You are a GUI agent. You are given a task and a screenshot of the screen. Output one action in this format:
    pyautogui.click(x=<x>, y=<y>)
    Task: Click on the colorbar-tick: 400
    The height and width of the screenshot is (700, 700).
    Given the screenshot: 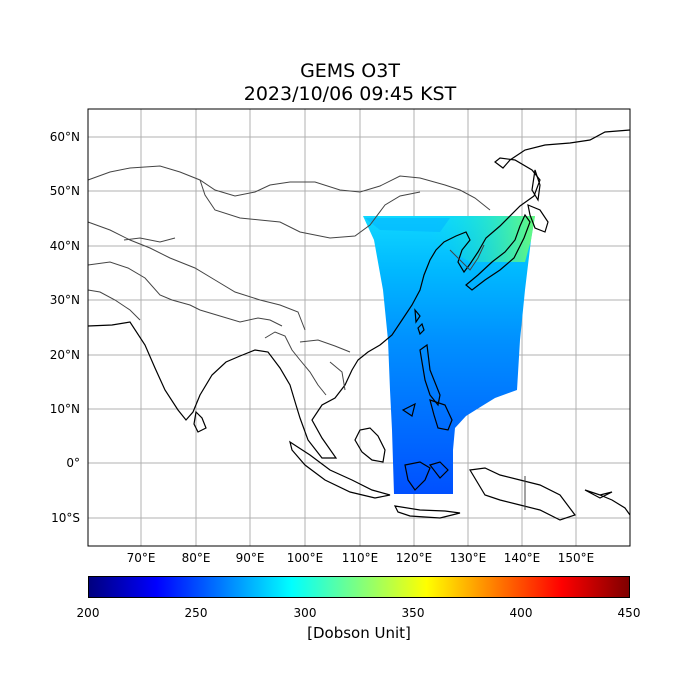 What is the action you would take?
    pyautogui.click(x=521, y=613)
    